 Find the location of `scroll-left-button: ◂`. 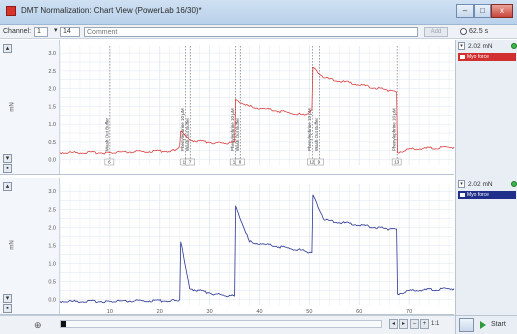

scroll-left-button: ◂ is located at coordinates (393, 324).